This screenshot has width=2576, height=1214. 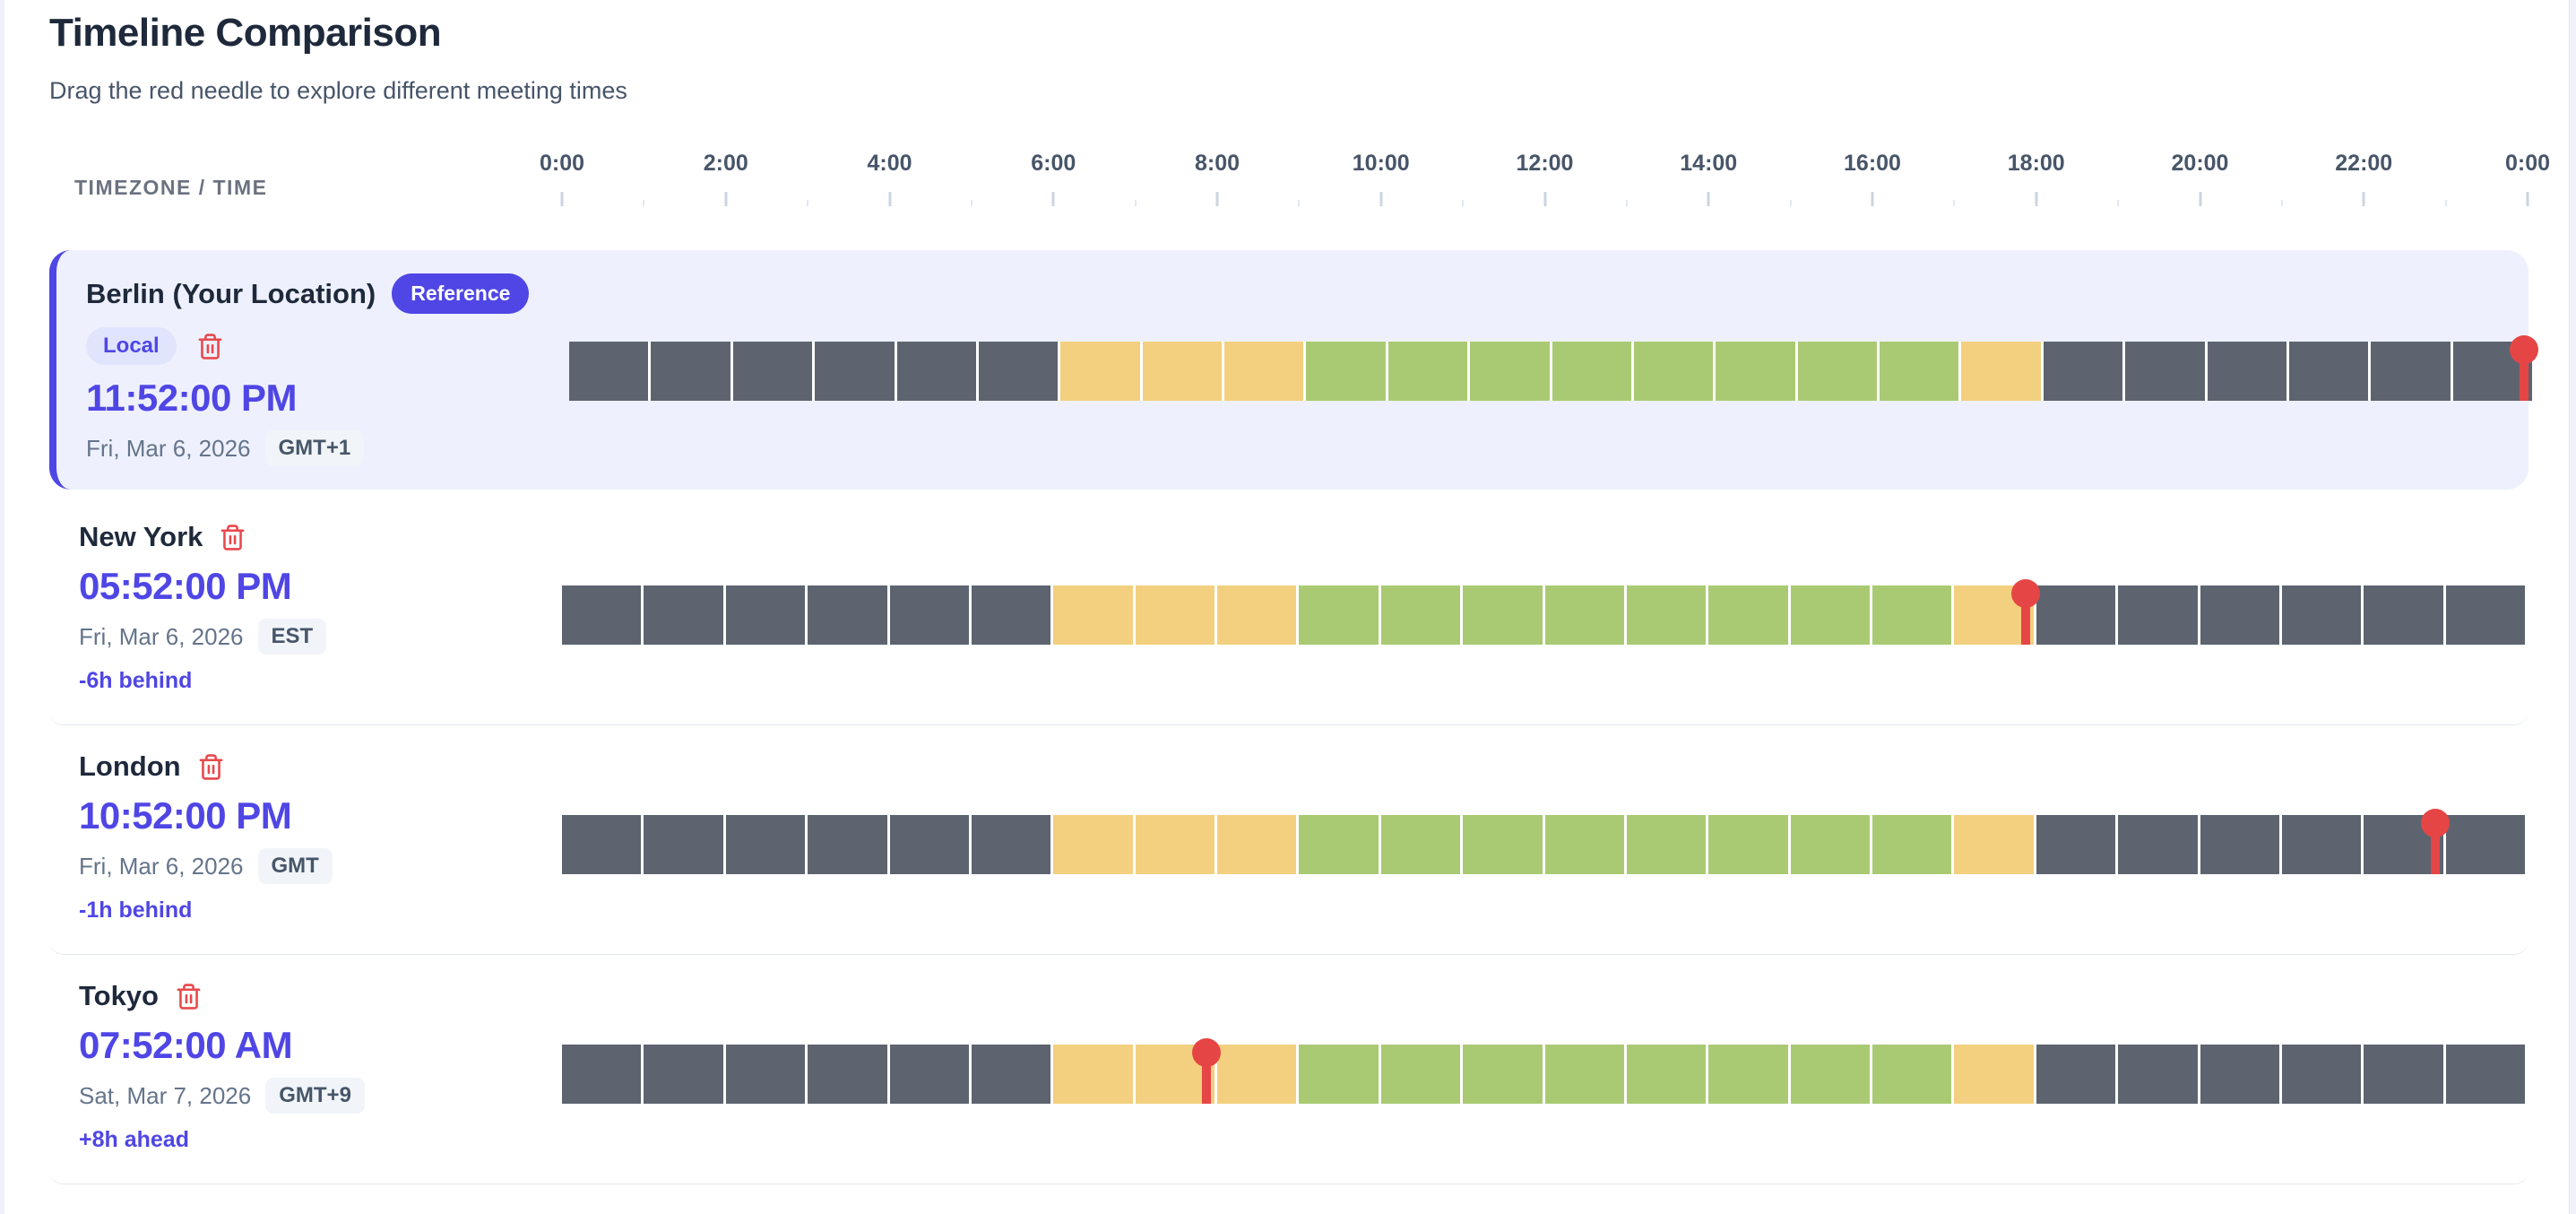 What do you see at coordinates (131, 346) in the screenshot?
I see `local-badge: Local` at bounding box center [131, 346].